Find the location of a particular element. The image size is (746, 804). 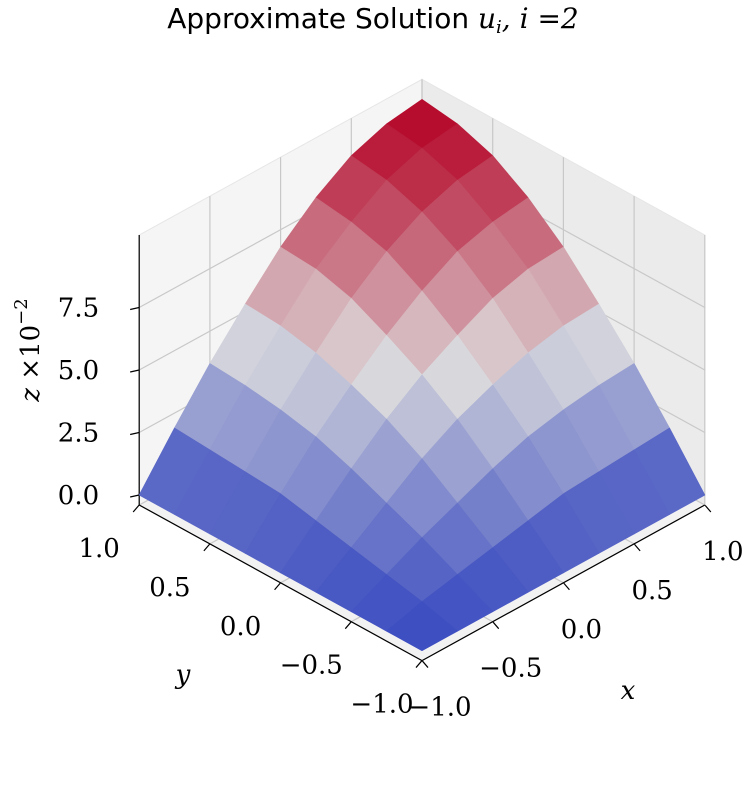

x-tick-label: −1.0 is located at coordinates (439, 708).